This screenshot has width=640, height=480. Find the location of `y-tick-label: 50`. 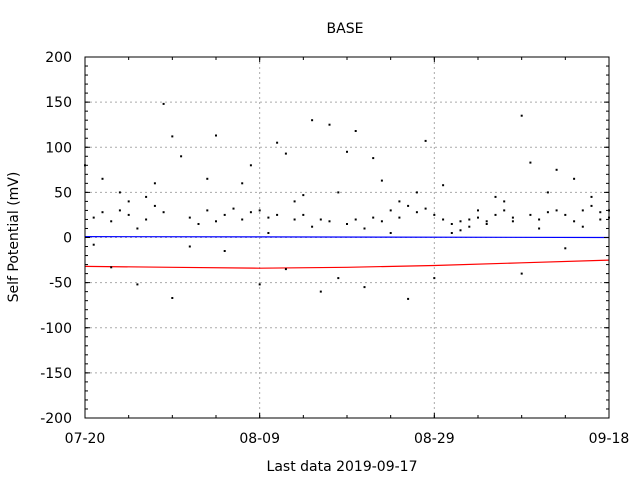

y-tick-label: 50 is located at coordinates (63, 193).